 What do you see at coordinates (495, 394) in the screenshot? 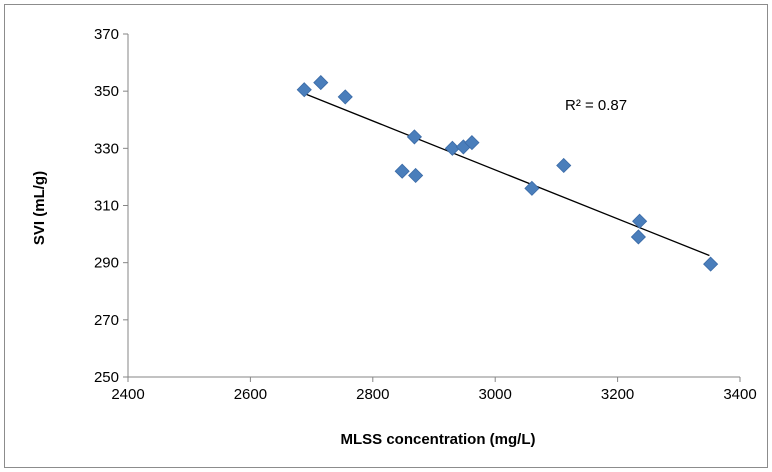
I see `x-tick-label: 3000` at bounding box center [495, 394].